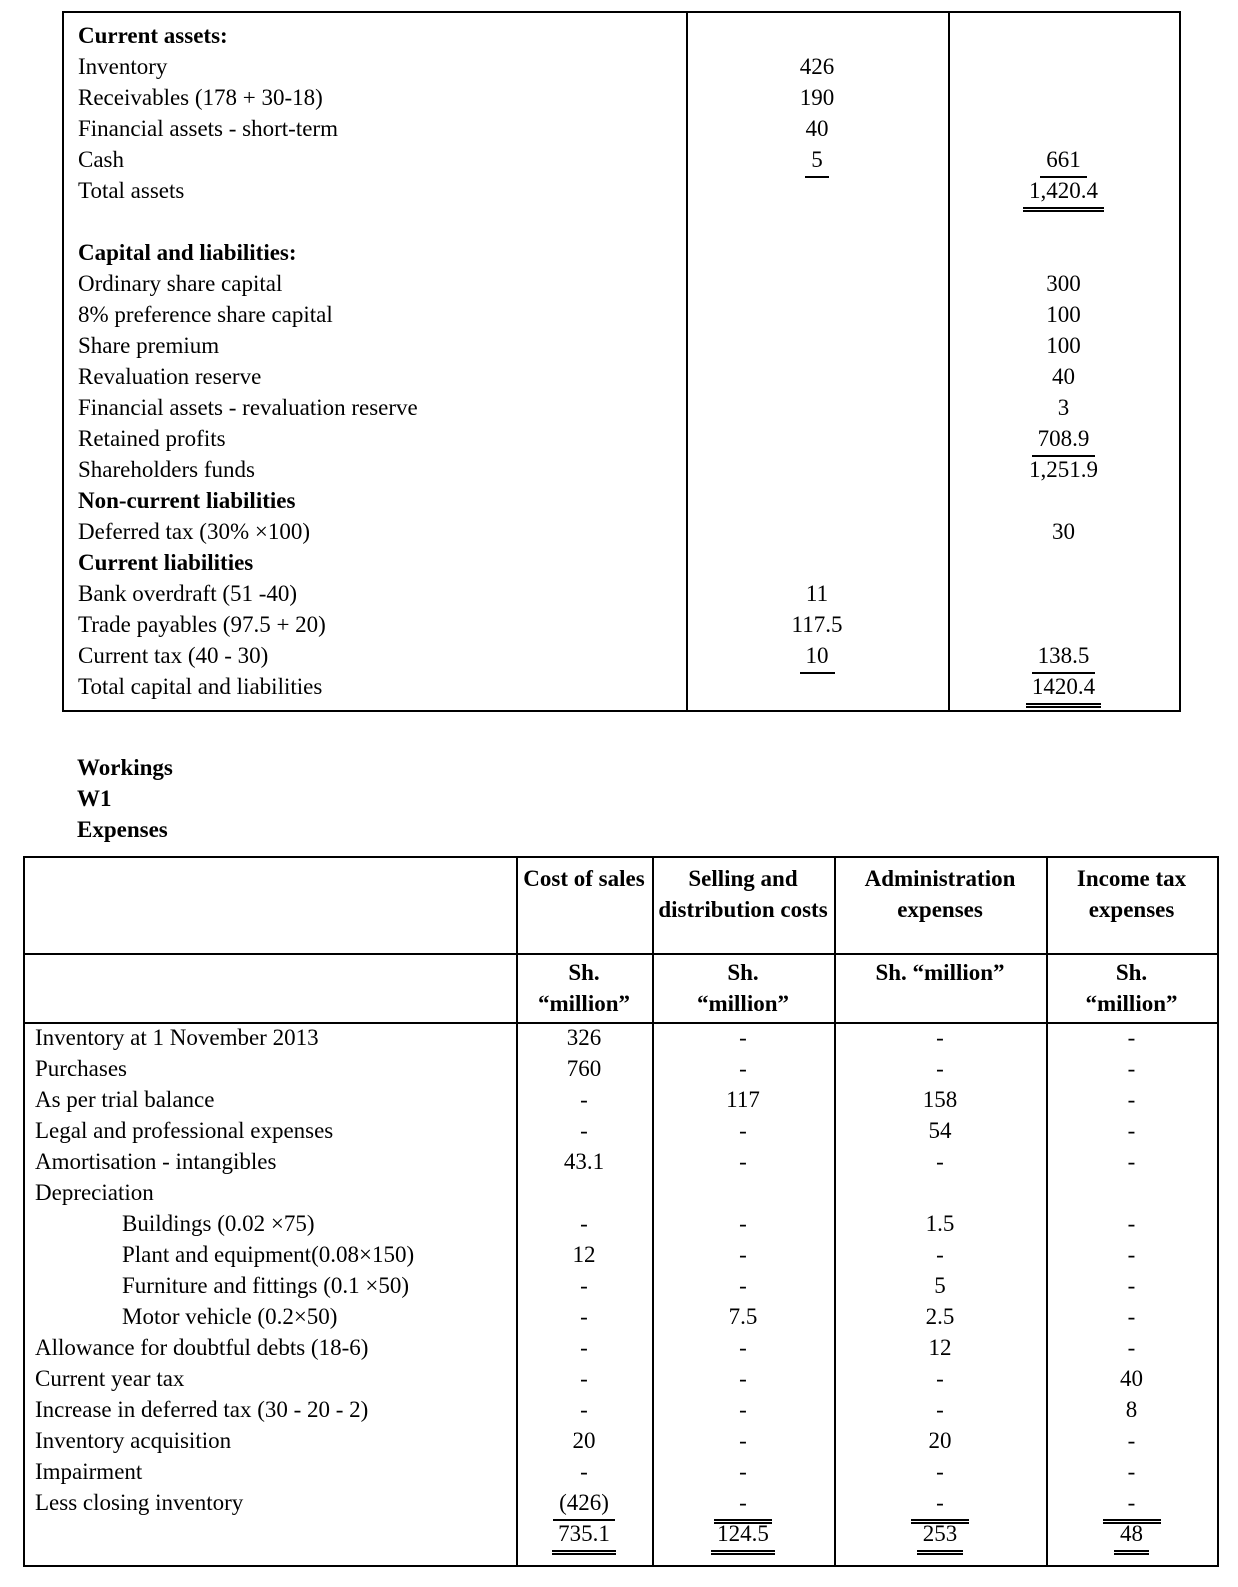 The height and width of the screenshot is (1587, 1238). What do you see at coordinates (188, 593) in the screenshot?
I see `row-label: Bank overdraft (51 -40)` at bounding box center [188, 593].